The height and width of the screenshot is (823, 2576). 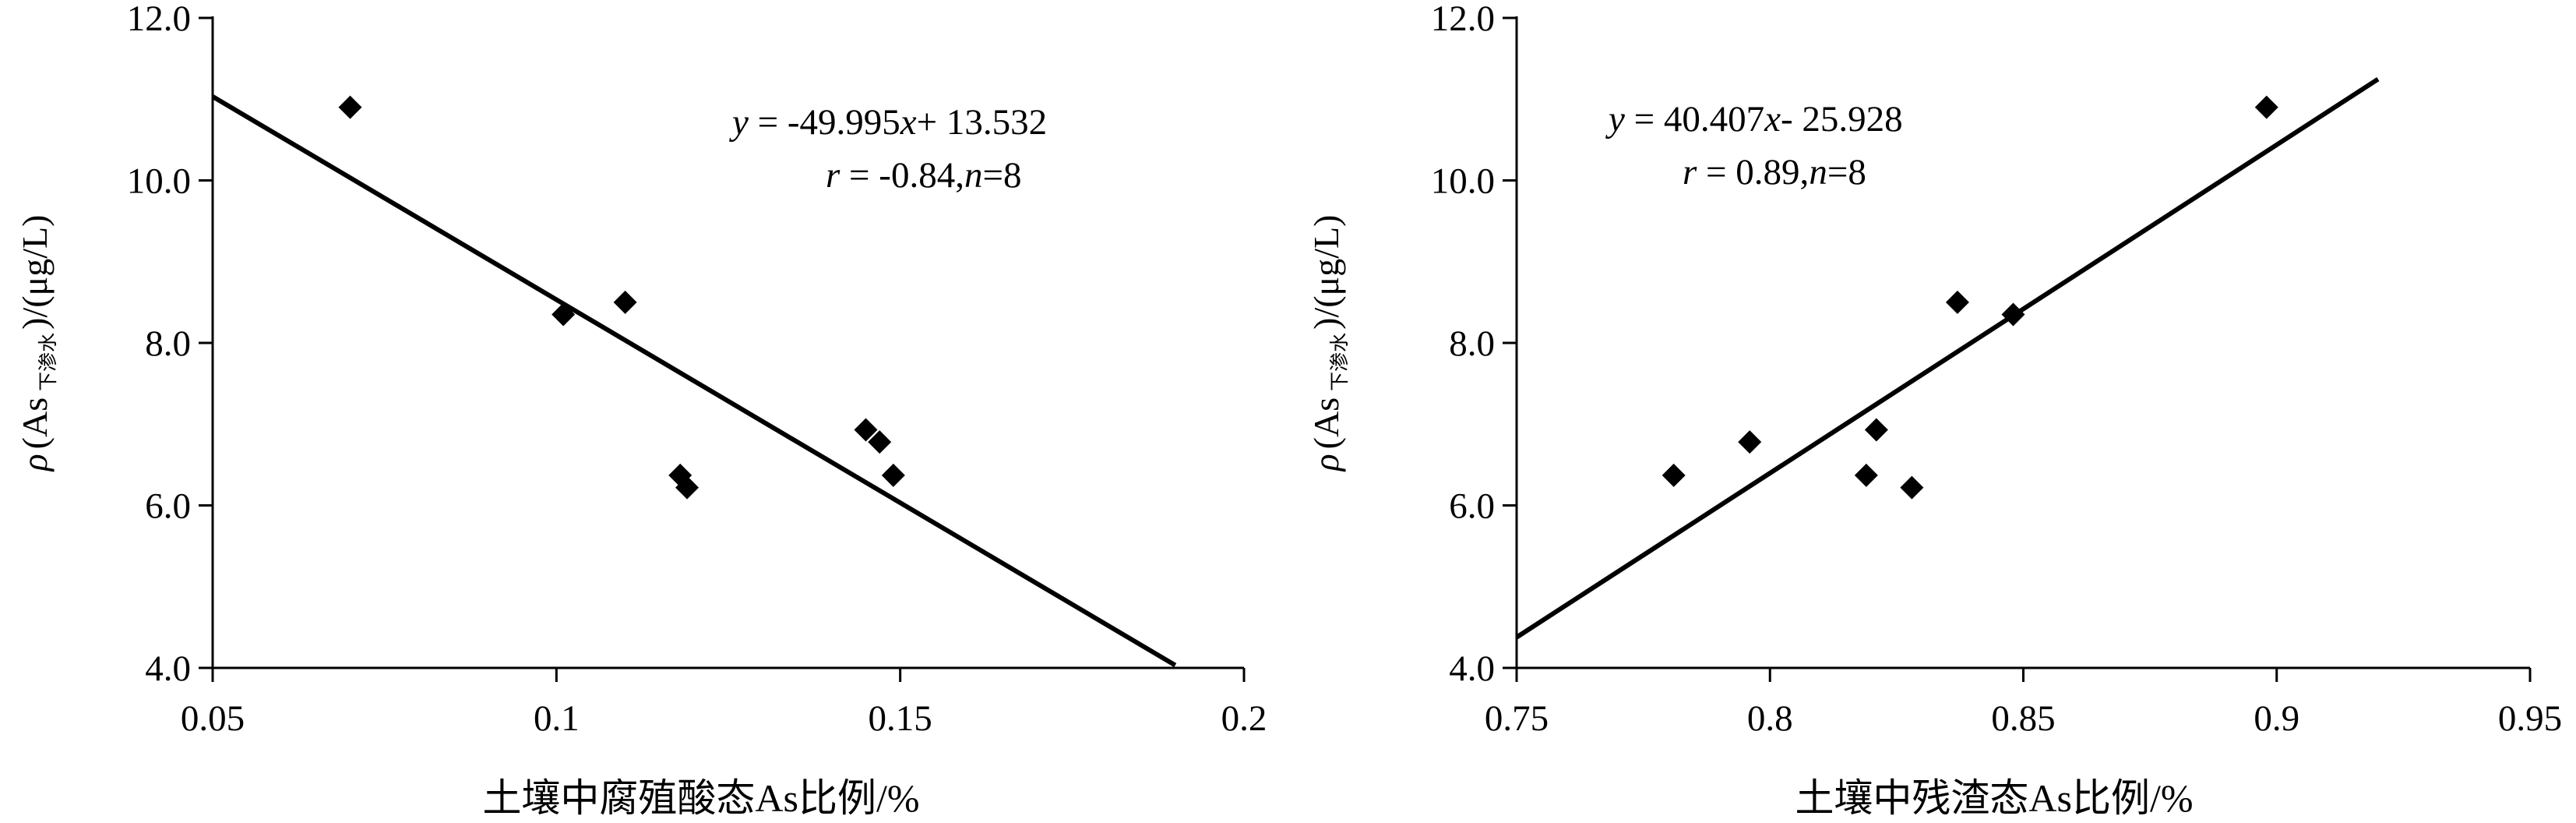 I want to click on x-tick-label: 0.15, so click(x=900, y=718).